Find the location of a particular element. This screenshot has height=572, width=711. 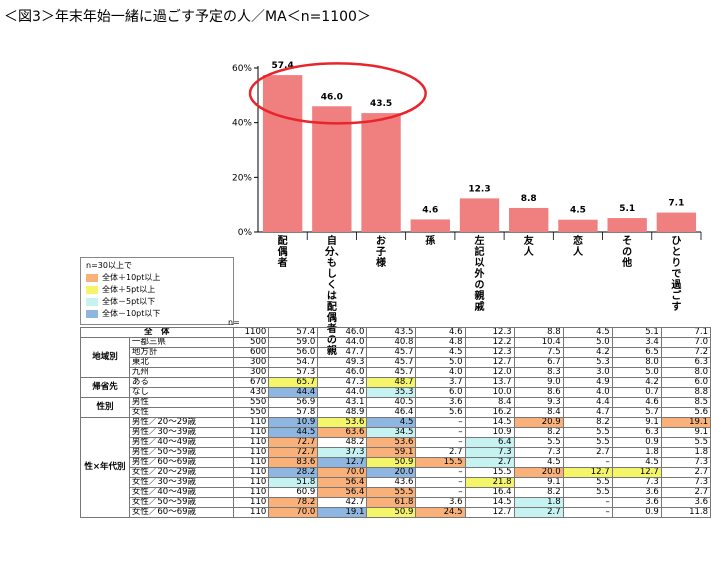

legend-item: 全体＋5pt以上 is located at coordinates (120, 289).